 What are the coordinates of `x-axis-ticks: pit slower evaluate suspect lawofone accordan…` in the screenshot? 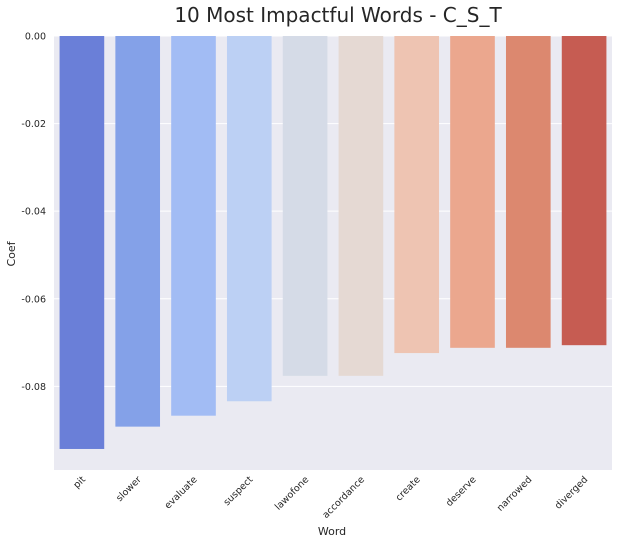 It's located at (330, 497).